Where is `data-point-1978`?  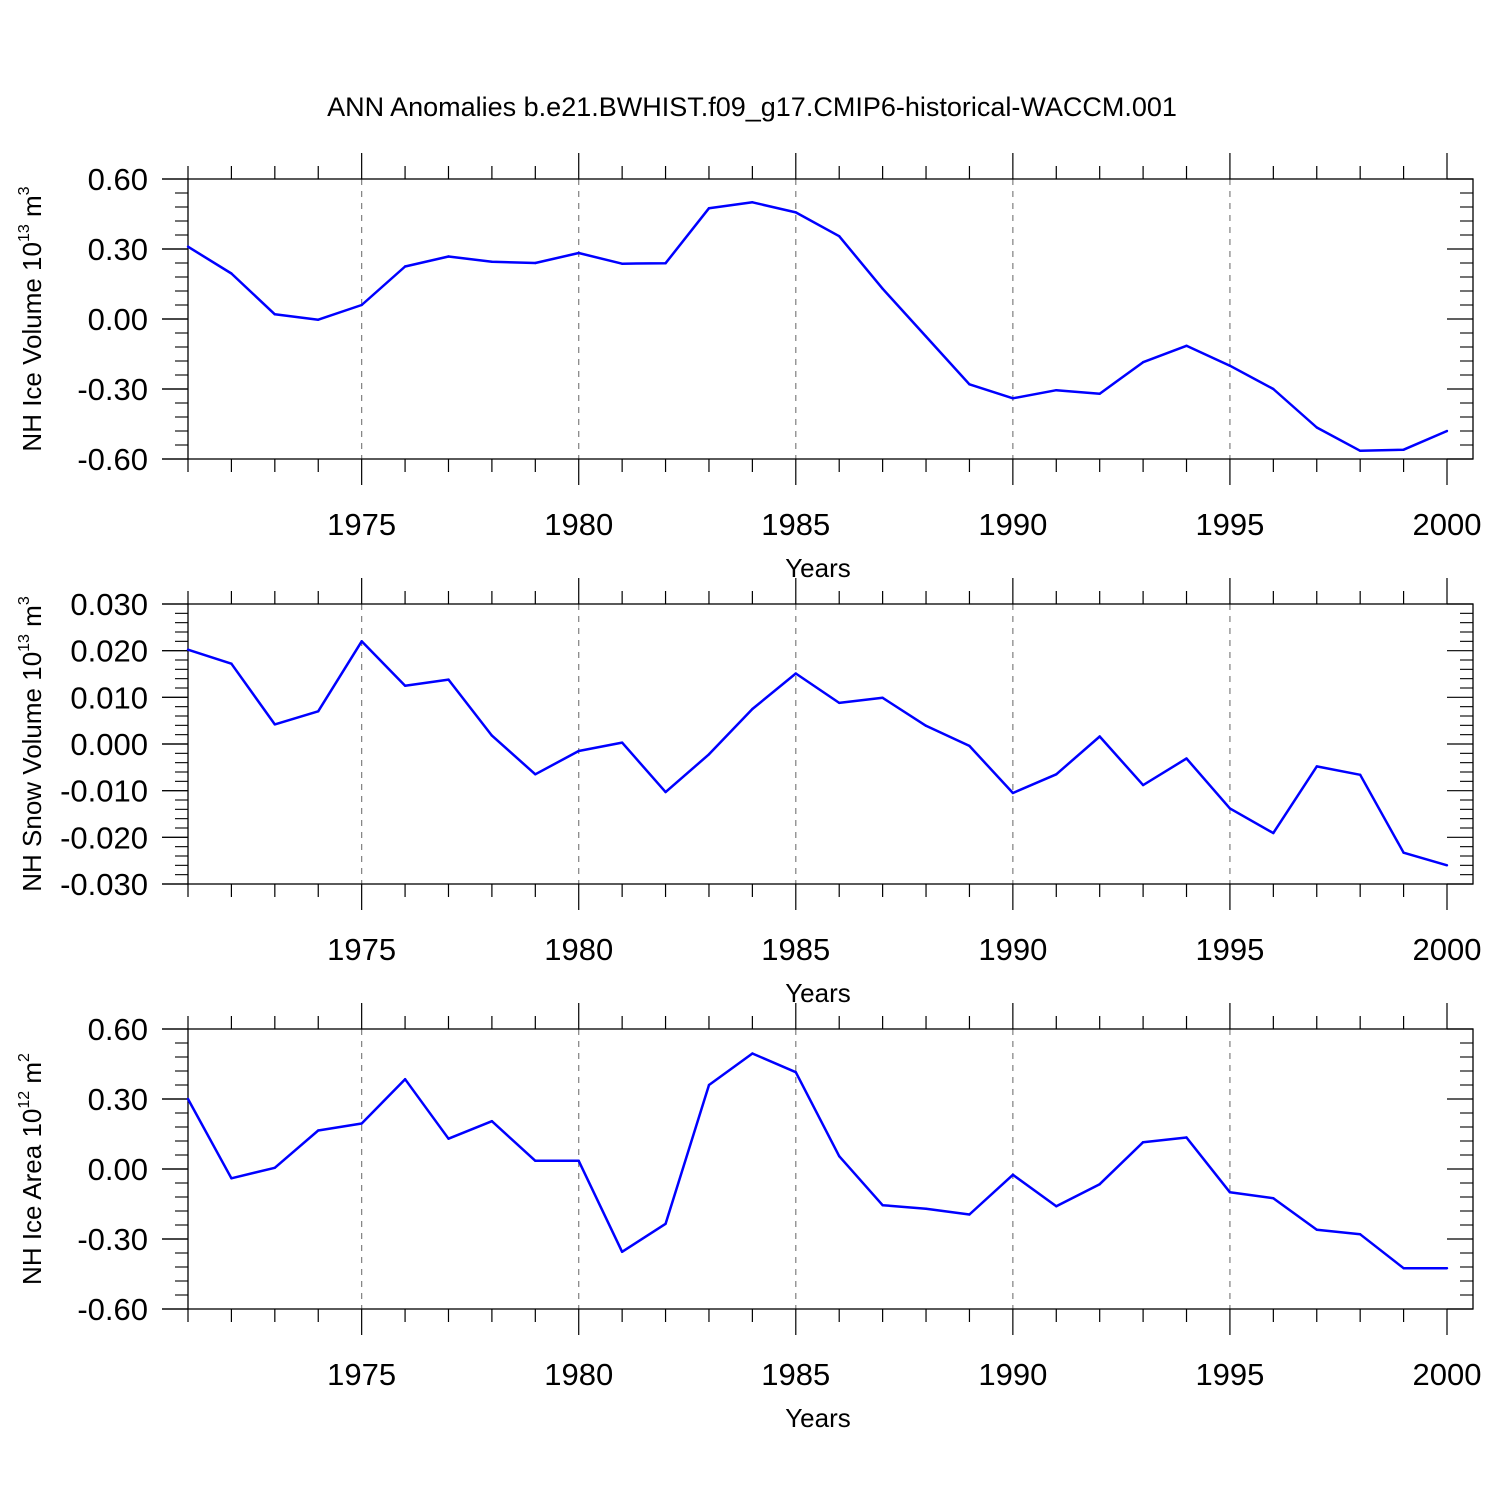 data-point-1978 is located at coordinates (492, 1121).